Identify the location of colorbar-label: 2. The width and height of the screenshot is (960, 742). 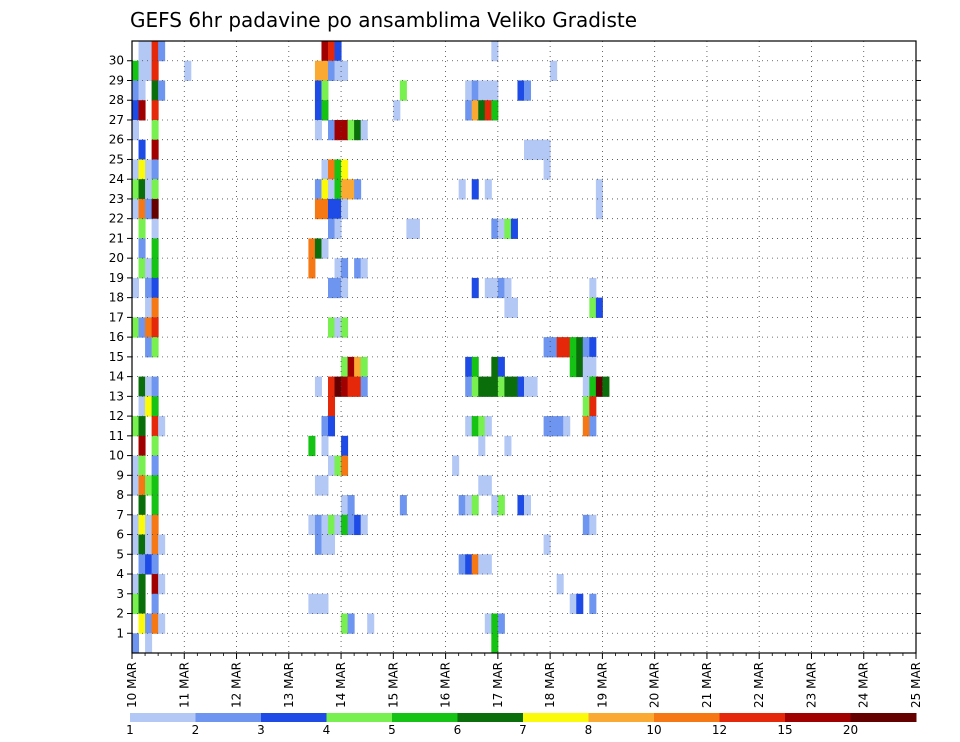
(196, 730).